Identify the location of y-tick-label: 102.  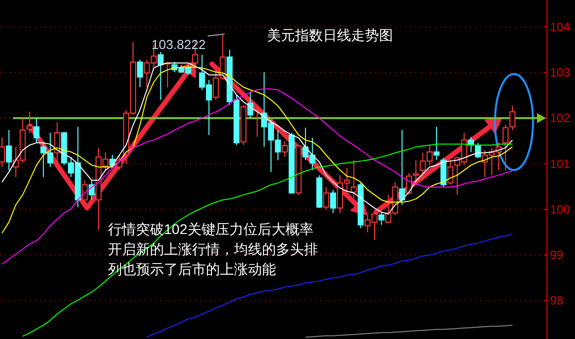
(560, 118).